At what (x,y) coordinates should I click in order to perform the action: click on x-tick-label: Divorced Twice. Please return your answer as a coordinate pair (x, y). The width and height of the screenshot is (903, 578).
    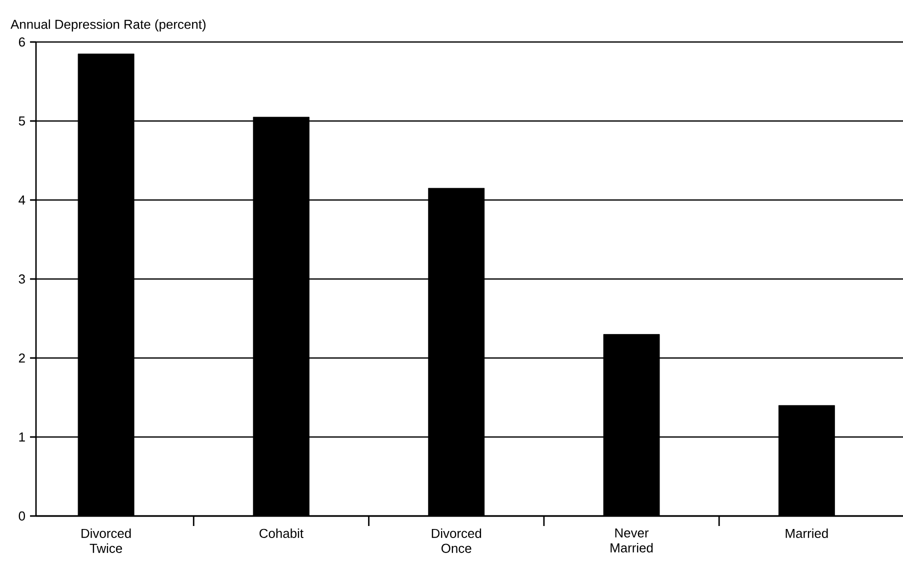
    Looking at the image, I should click on (106, 540).